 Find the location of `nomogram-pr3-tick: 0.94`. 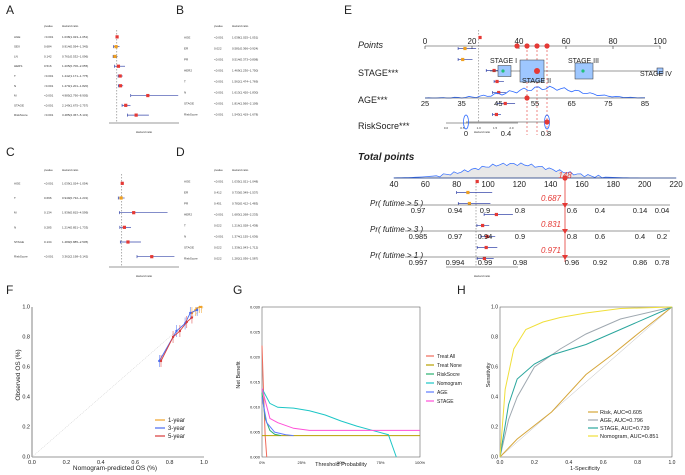

nomogram-pr3-tick: 0.94 is located at coordinates (485, 236).